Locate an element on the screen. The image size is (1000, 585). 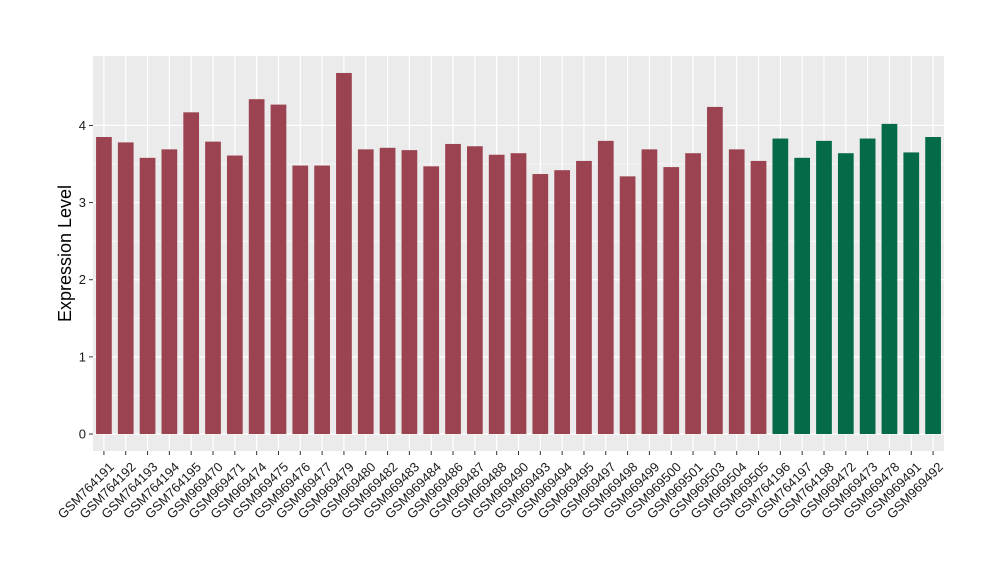
y-axis-title: Expression Level is located at coordinates (65, 253).